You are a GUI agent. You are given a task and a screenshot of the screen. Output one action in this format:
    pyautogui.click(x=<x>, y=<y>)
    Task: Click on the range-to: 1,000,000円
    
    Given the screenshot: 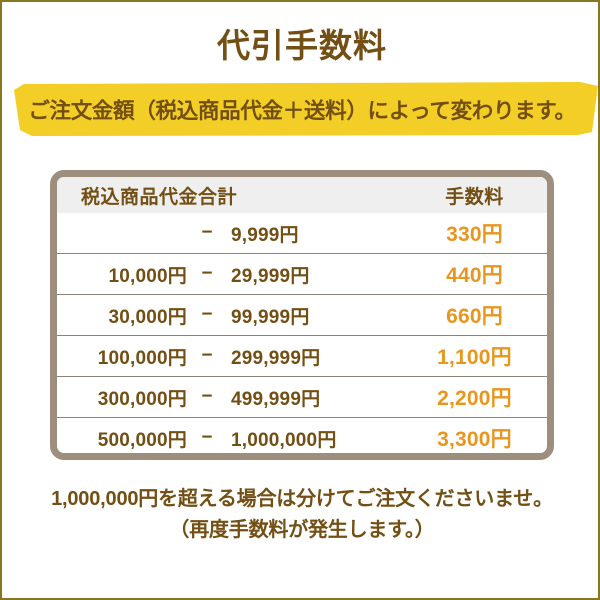 What is the action you would take?
    pyautogui.click(x=284, y=440)
    